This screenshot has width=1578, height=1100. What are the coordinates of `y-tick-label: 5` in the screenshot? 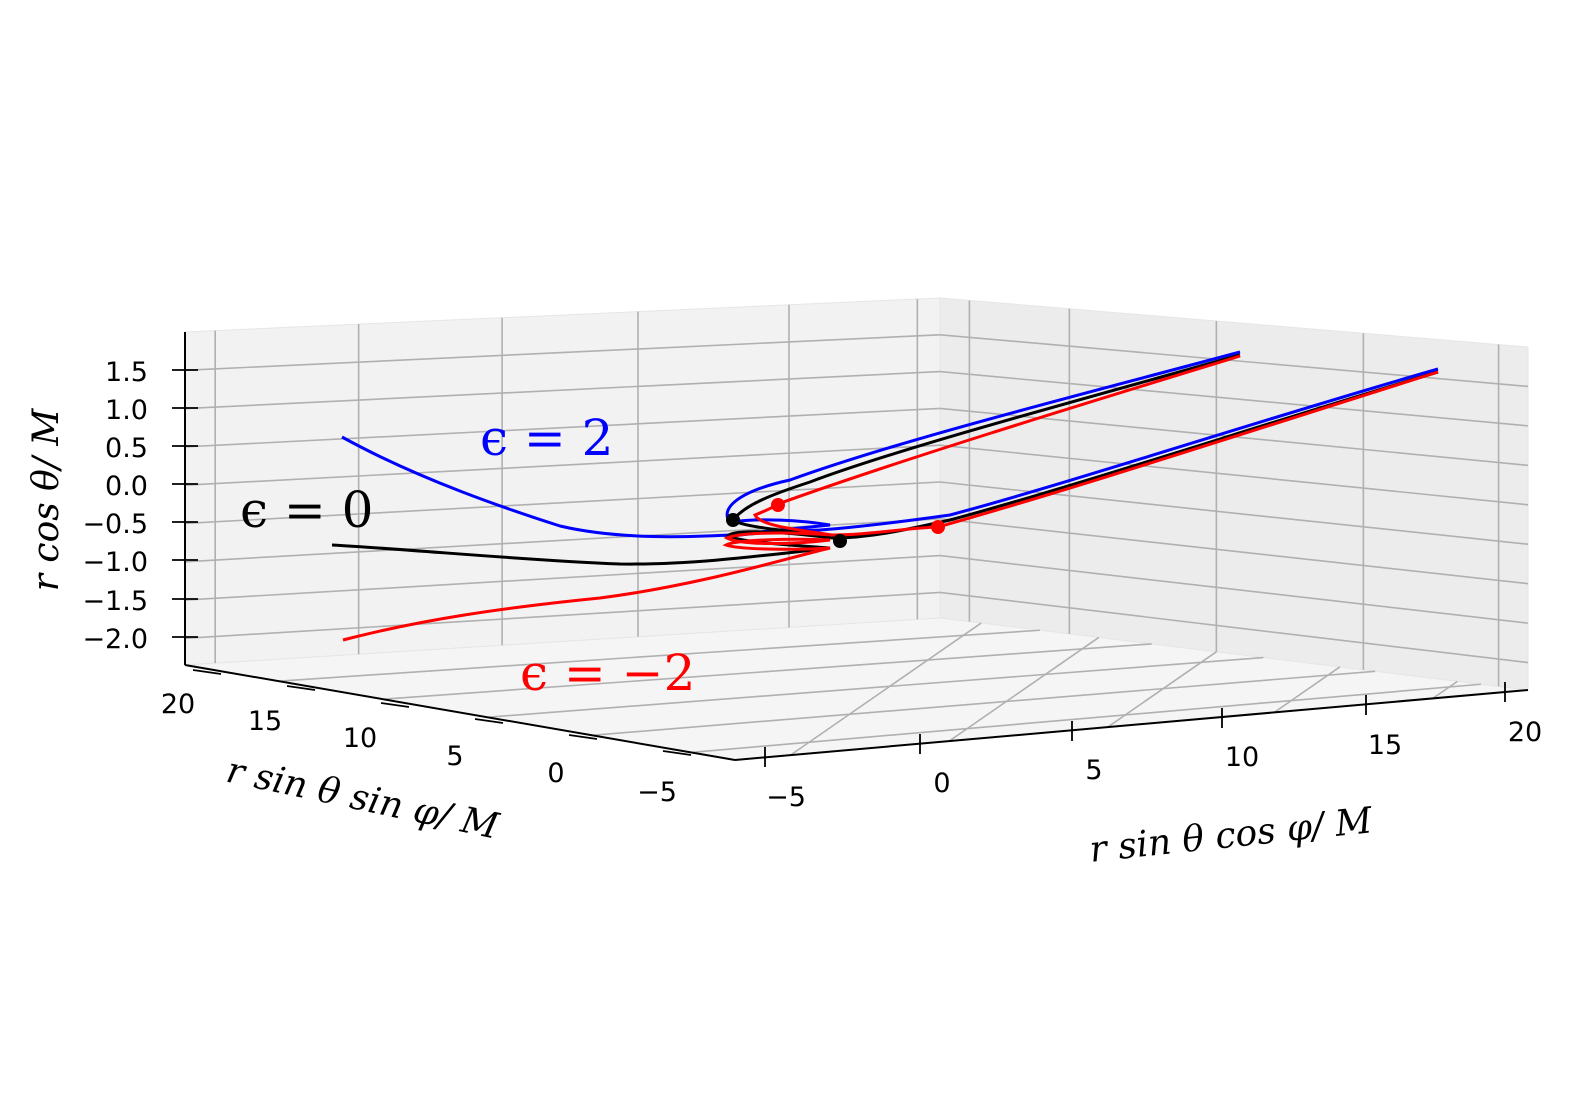 It's located at (454, 756).